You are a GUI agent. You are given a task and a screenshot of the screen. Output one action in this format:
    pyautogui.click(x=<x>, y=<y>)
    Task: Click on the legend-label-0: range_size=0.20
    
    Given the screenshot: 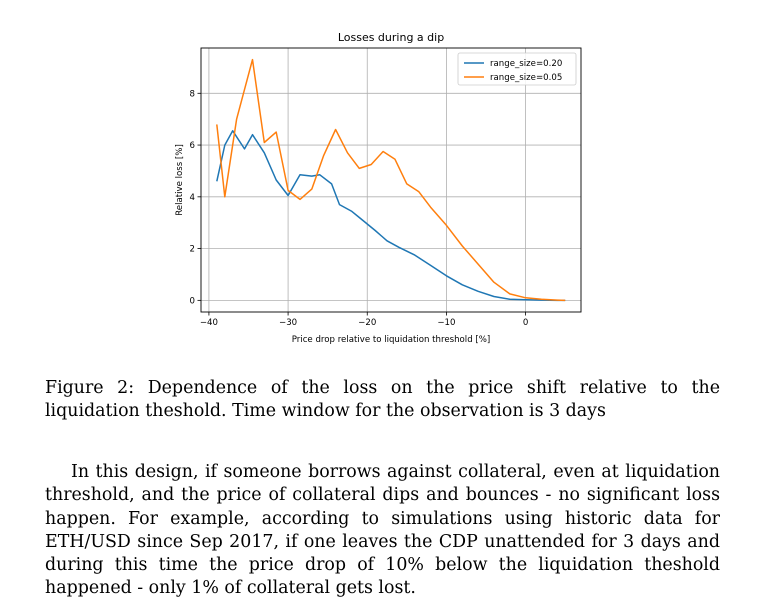 What is the action you would take?
    pyautogui.click(x=526, y=64)
    